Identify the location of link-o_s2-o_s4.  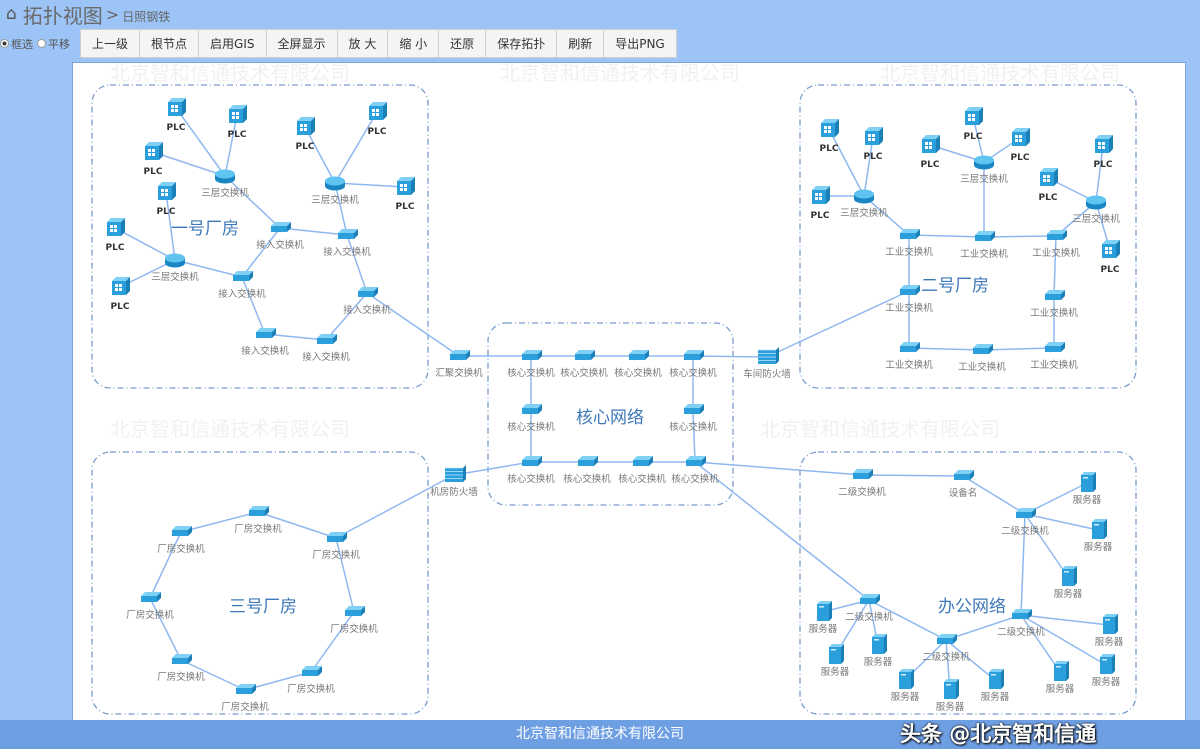
(1023, 564).